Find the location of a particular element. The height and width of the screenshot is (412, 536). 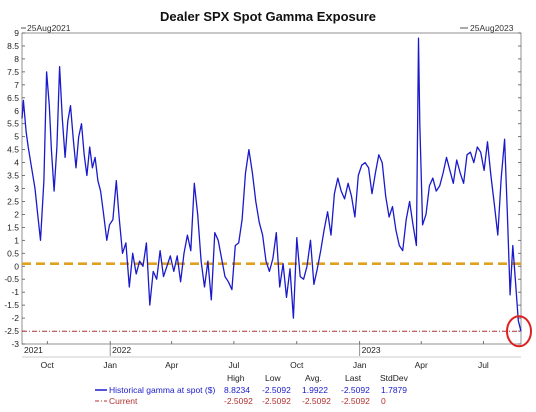

y-tick-label: 5 is located at coordinates (16, 137).